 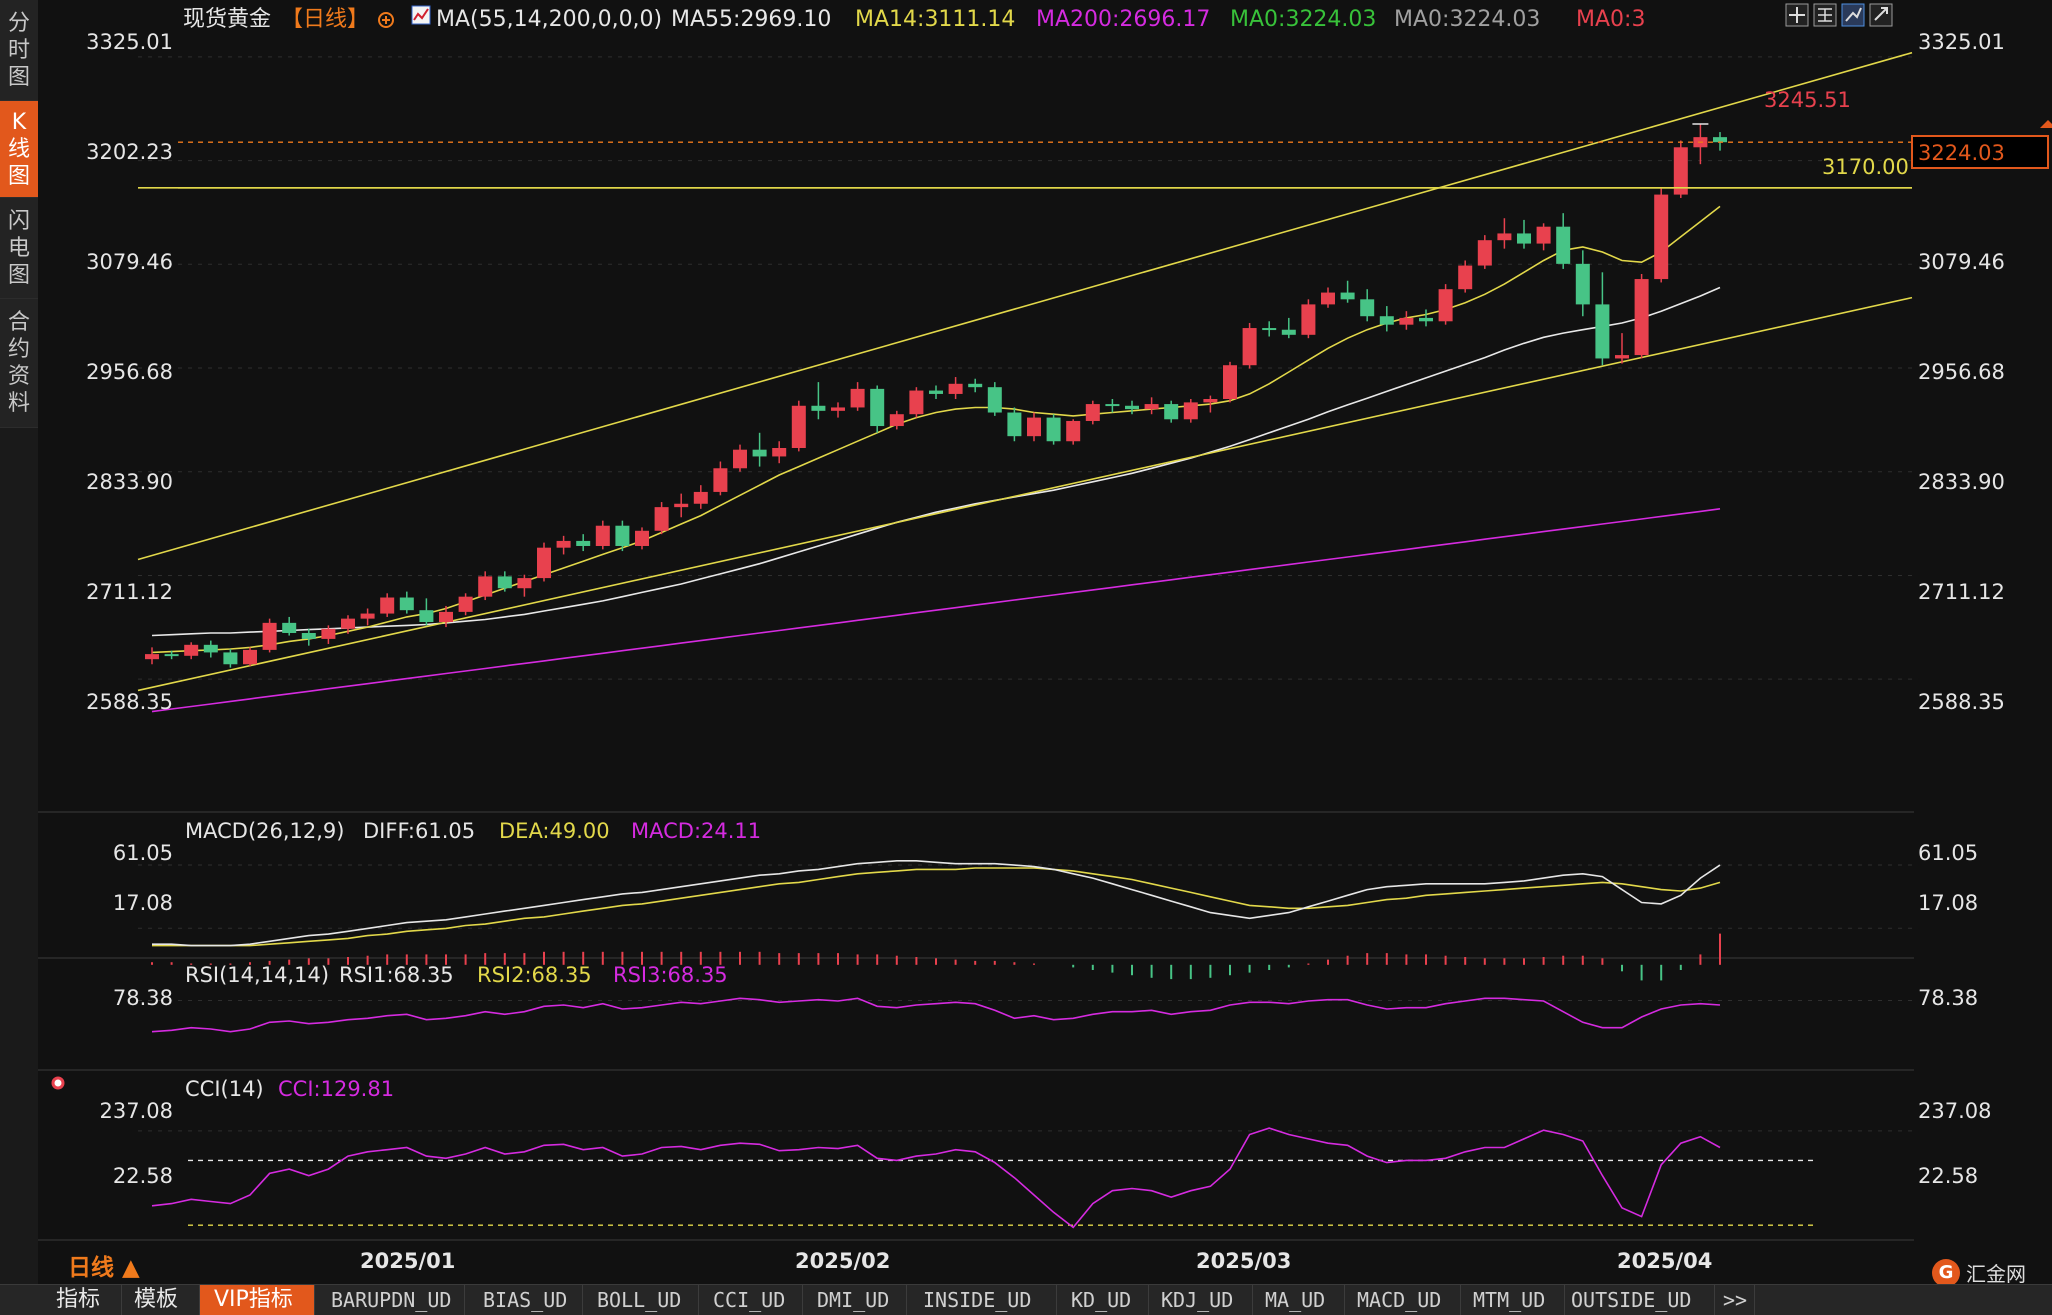 What do you see at coordinates (161, 1300) in the screenshot?
I see `tab-templates: 模板` at bounding box center [161, 1300].